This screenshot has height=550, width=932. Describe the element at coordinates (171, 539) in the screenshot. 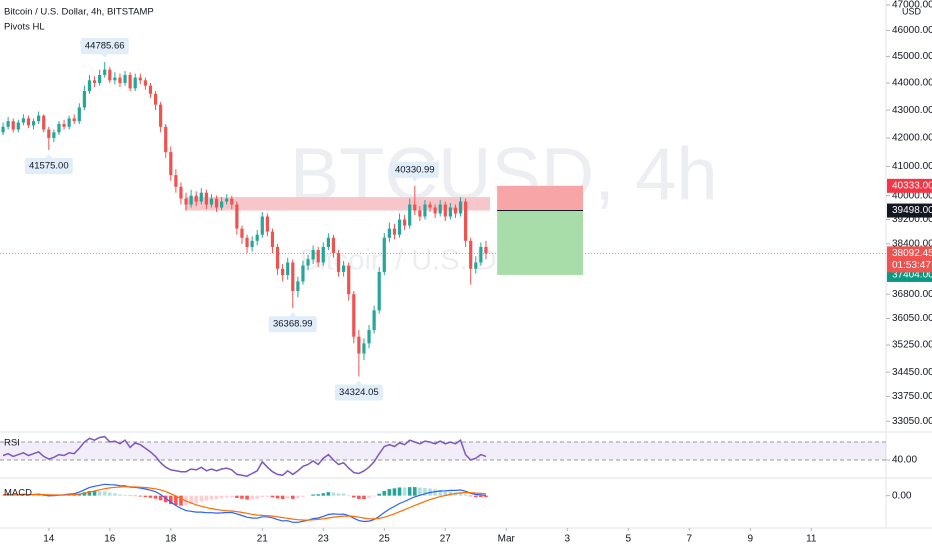

I see `x-tick-label: 18` at that location.